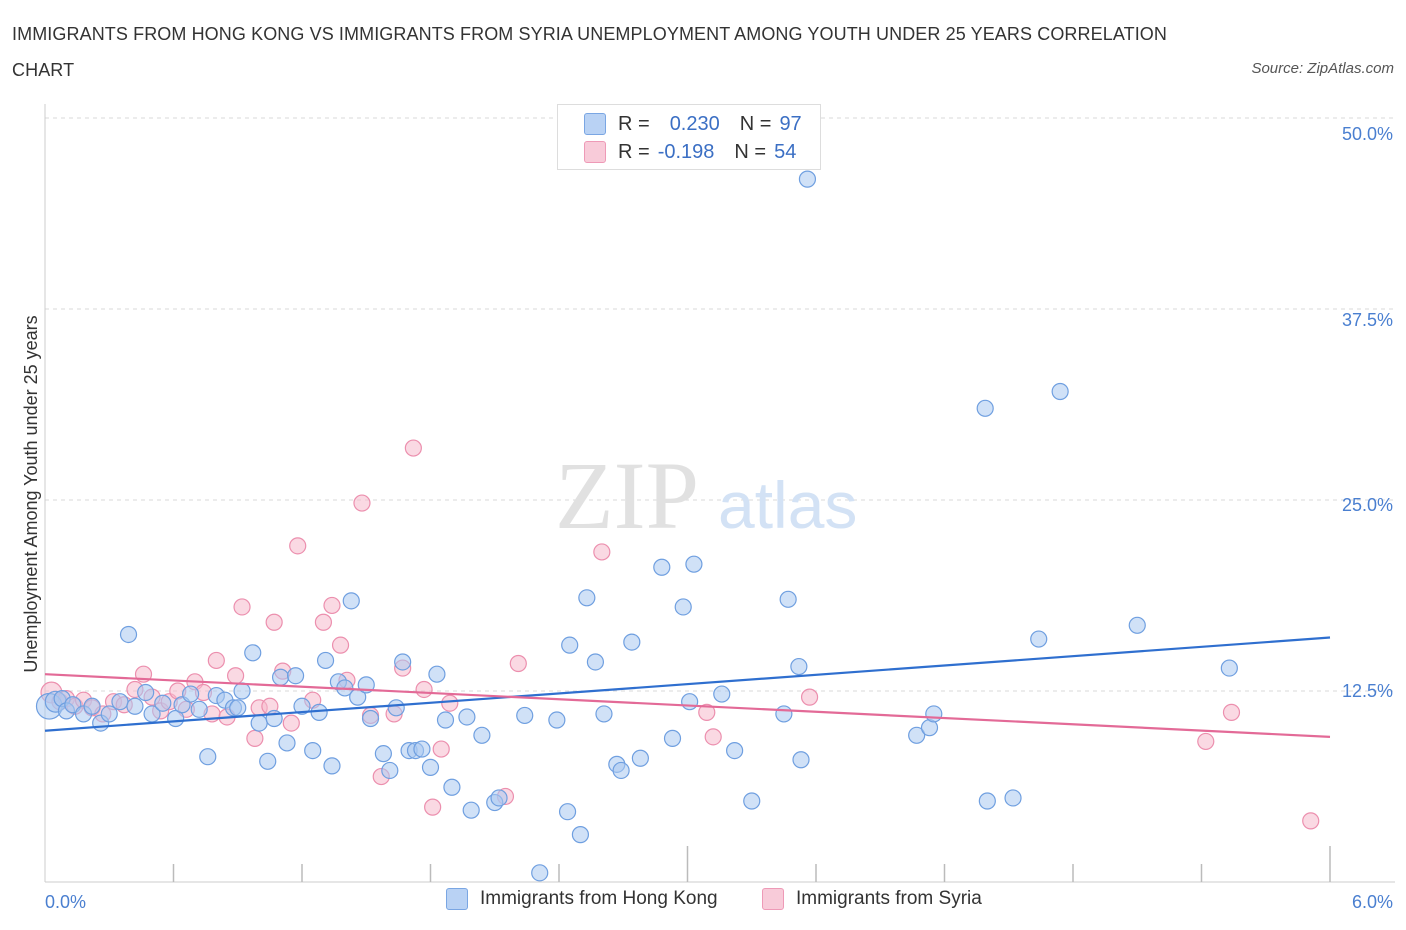 The image size is (1406, 930). Describe the element at coordinates (687, 684) in the screenshot. I see `trend-line-hong-kong` at that location.